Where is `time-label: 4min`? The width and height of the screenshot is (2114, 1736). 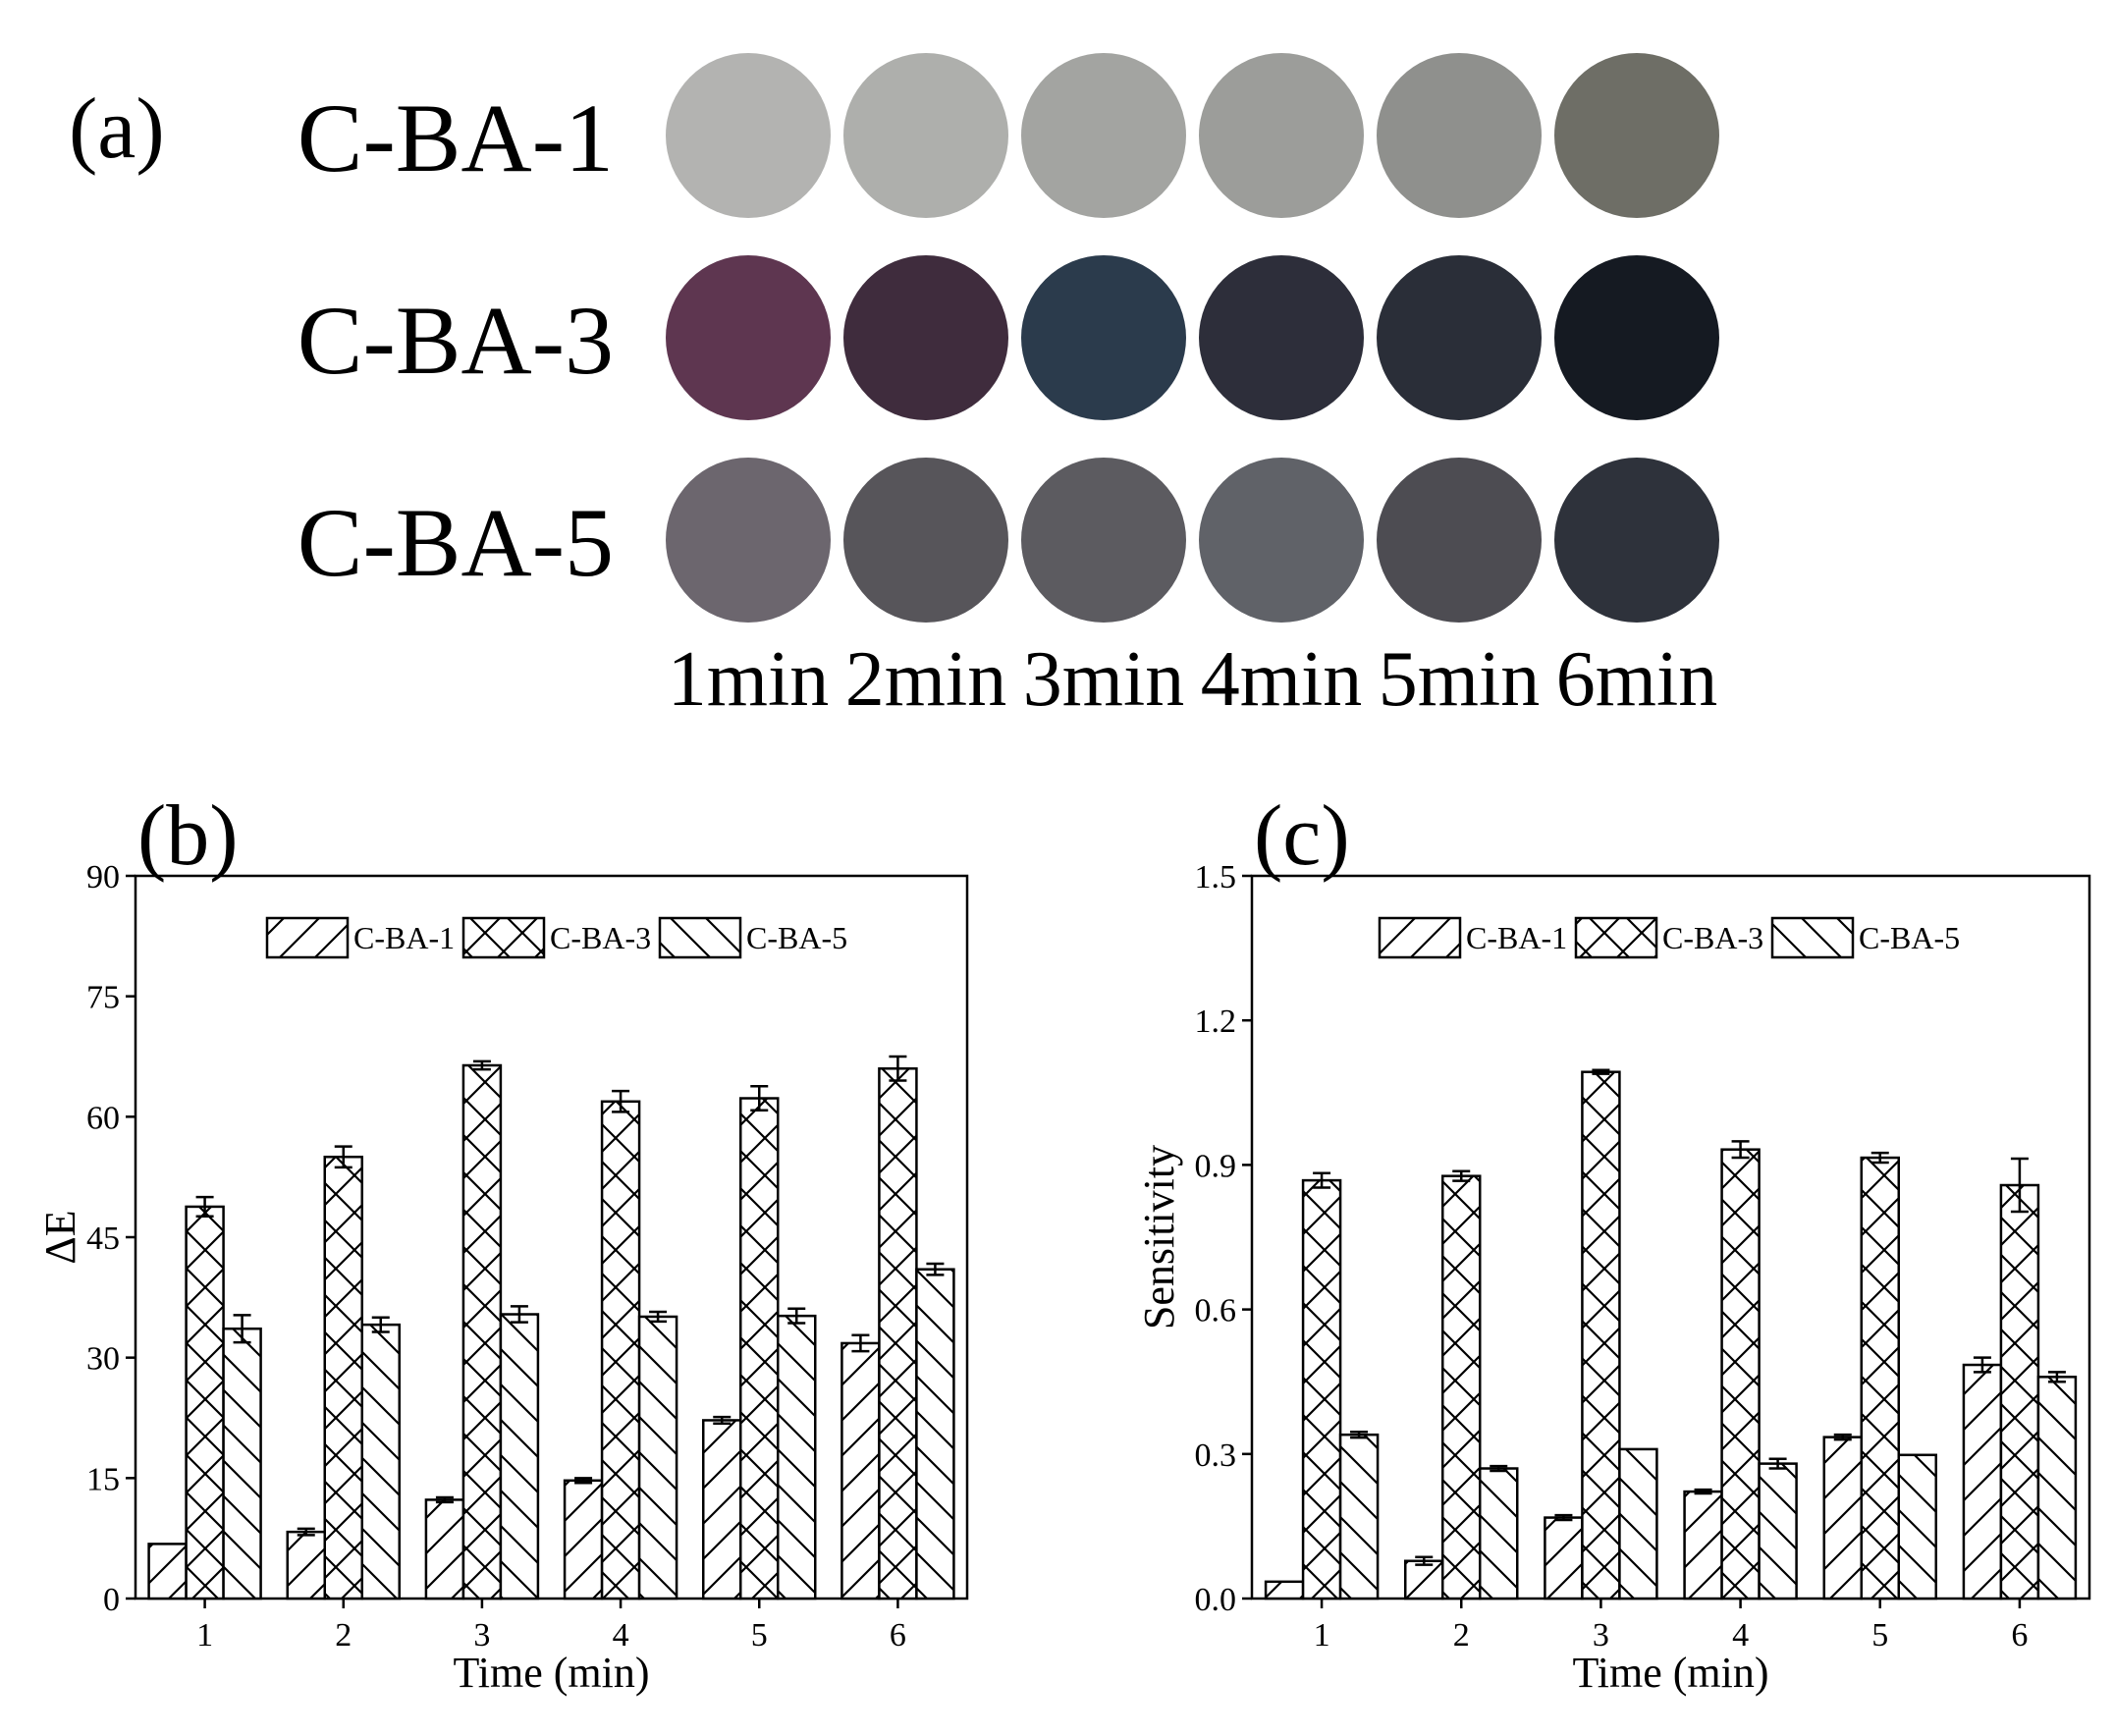
time-label: 4min is located at coordinates (1281, 679).